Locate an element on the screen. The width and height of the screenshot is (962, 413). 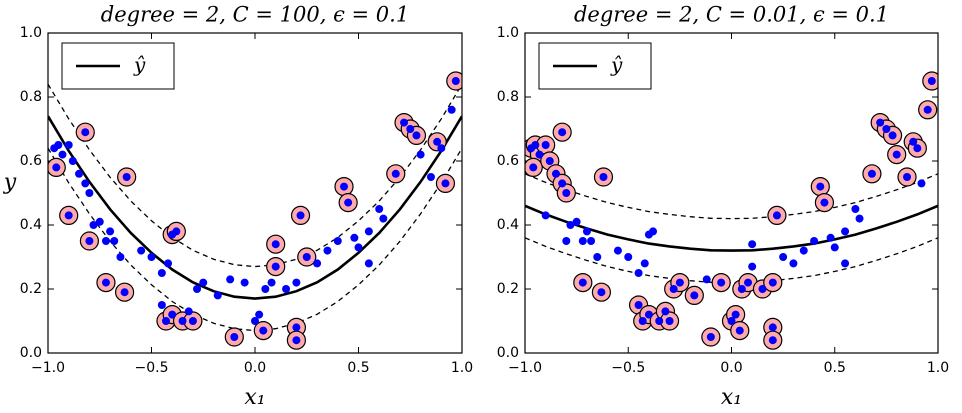
x-tick-label: 1.0 is located at coordinates (462, 368).